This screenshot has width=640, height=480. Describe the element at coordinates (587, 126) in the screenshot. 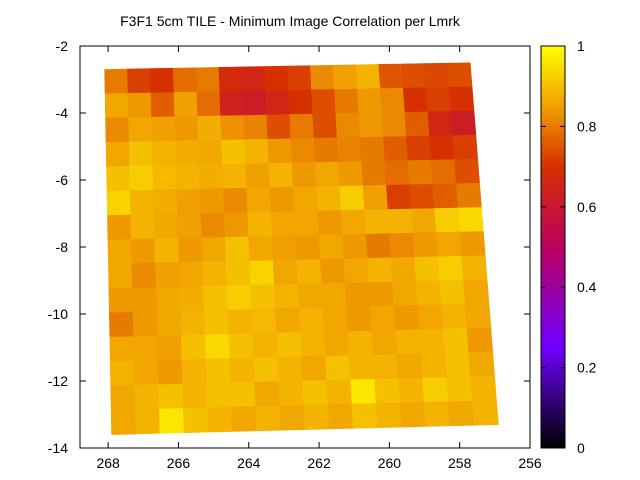

I see `colorbar-tick-label: 0.8` at that location.